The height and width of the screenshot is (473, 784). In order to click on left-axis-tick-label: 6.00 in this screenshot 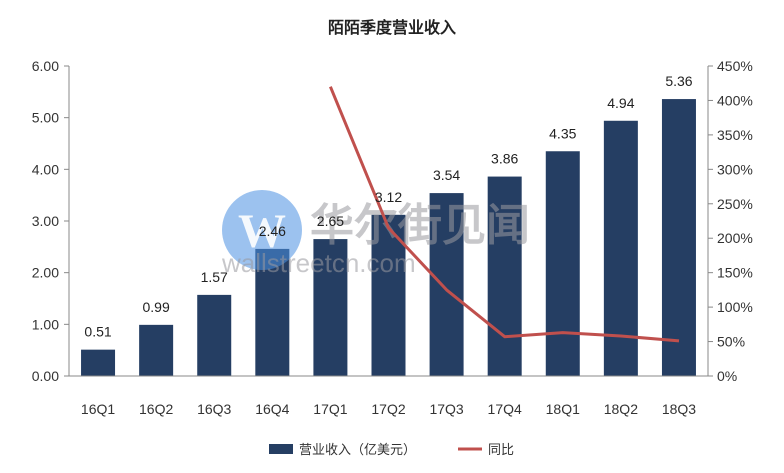, I will do `click(45, 66)`.